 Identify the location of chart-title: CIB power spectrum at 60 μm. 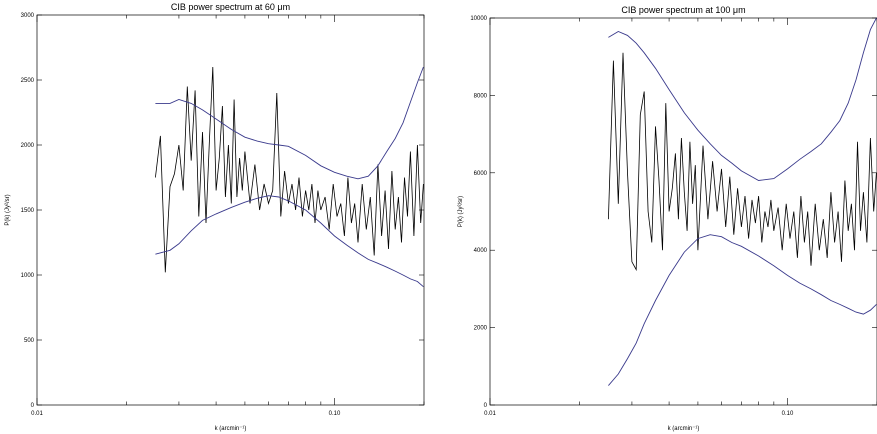
(230, 7).